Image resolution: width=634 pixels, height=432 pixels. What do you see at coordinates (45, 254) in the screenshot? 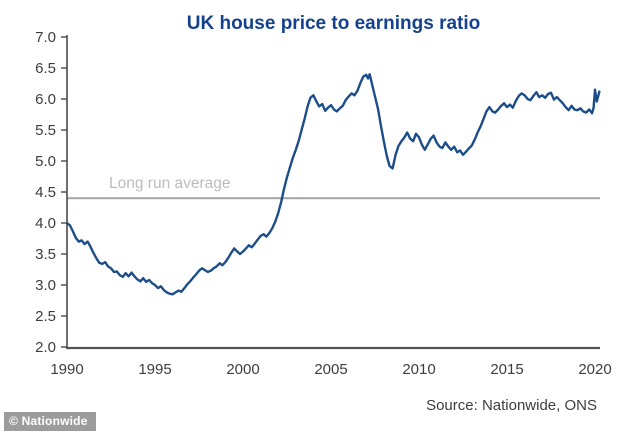
I see `y-tick-label: 3.5` at bounding box center [45, 254].